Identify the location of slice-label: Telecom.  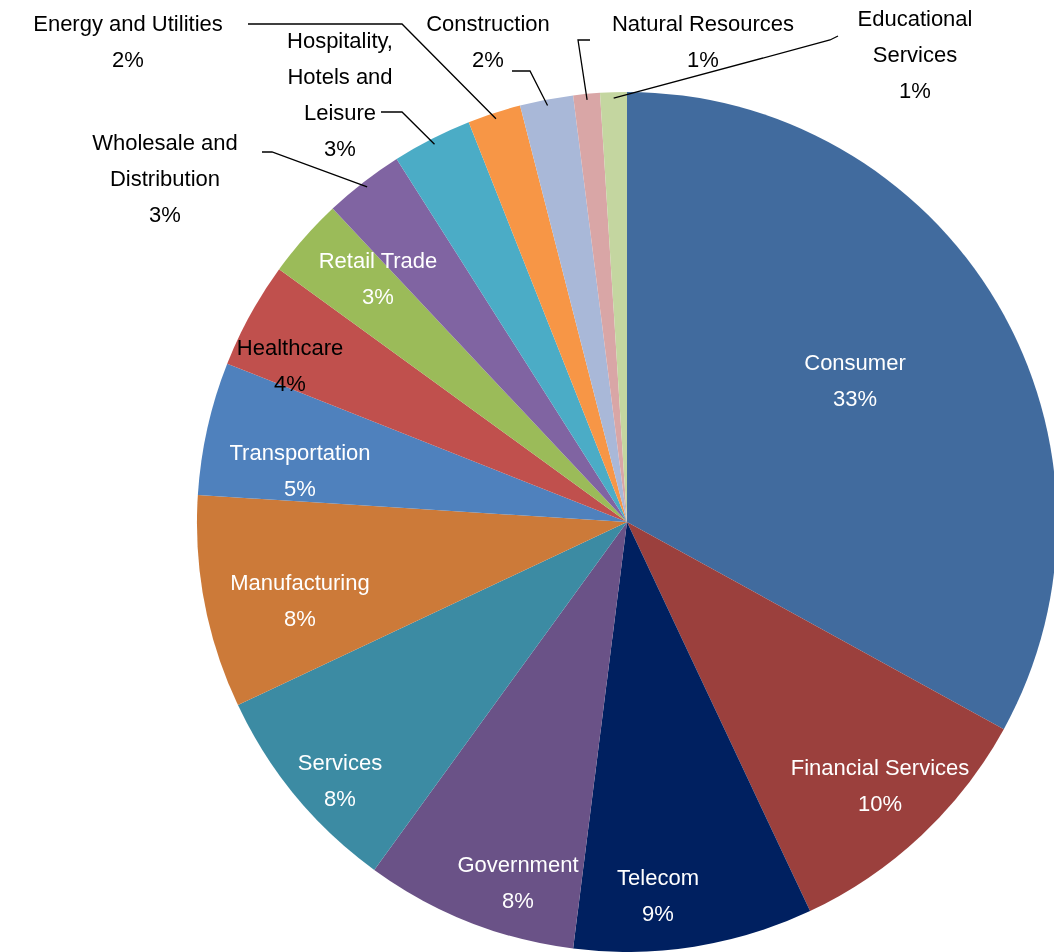
(658, 877).